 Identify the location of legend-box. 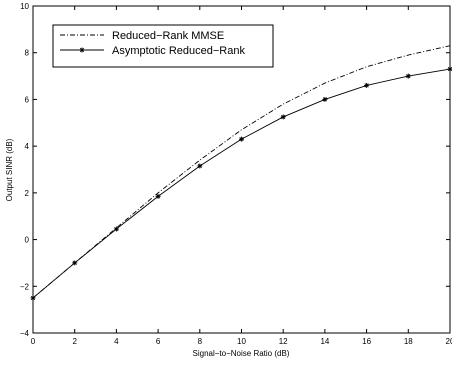
(163, 46).